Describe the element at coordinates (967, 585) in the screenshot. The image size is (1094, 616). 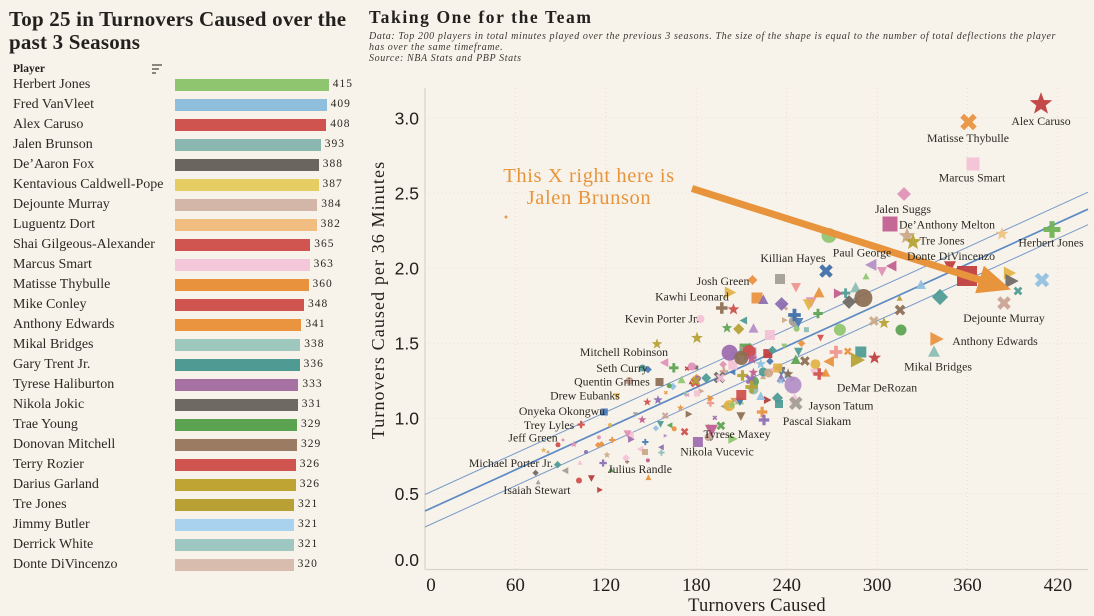
I see `svg-text: 360` at that location.